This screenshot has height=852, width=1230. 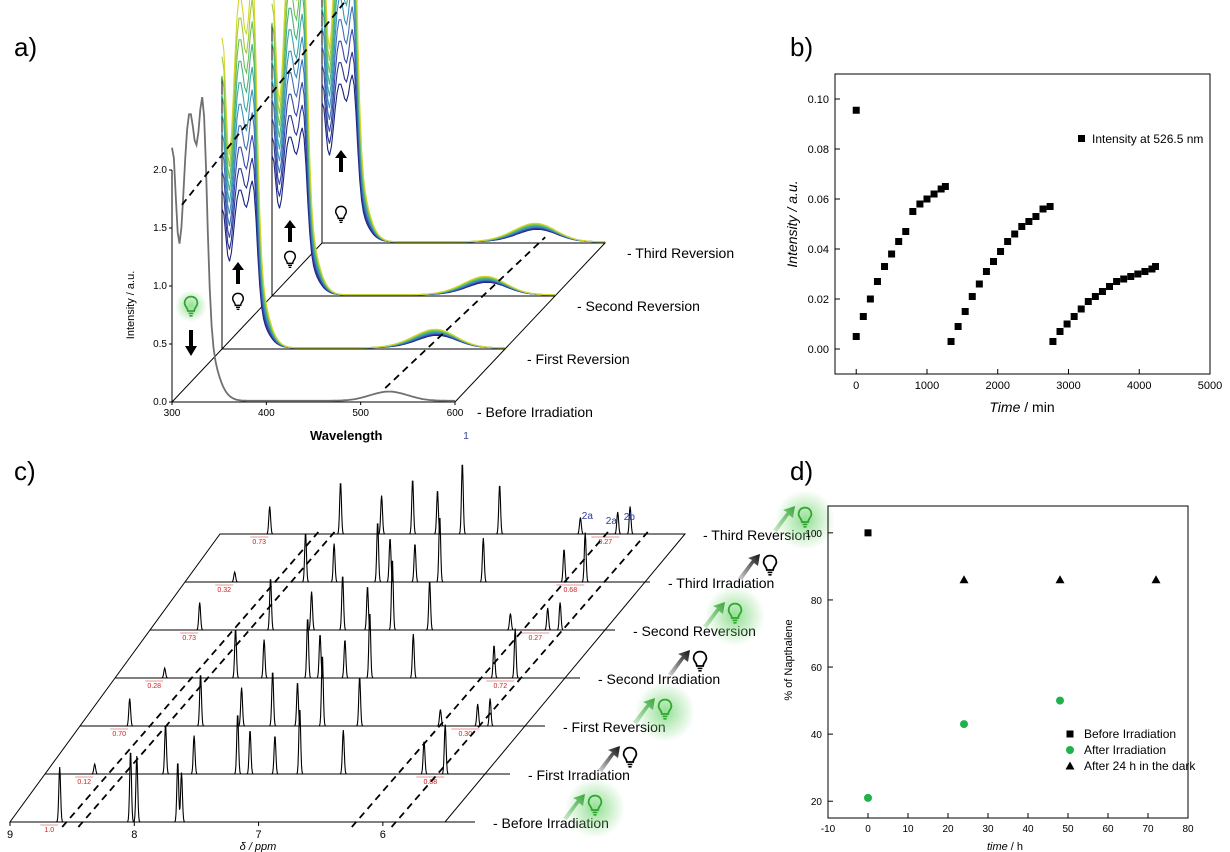 I want to click on panel-a-dashed-guides, so click(x=363, y=194).